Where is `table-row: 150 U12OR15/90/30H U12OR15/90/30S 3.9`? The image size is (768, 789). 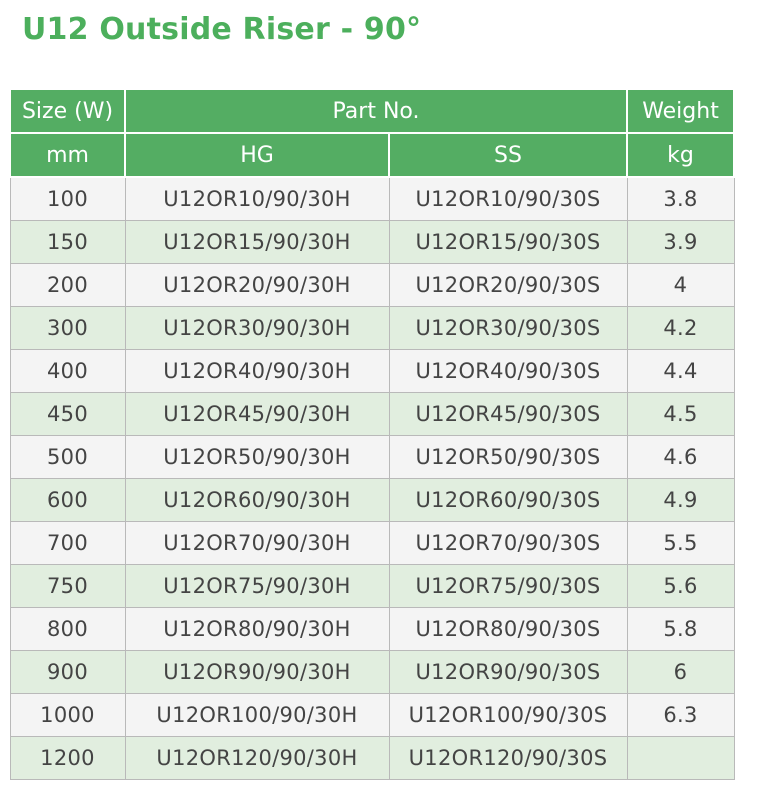 table-row: 150 U12OR15/90/30H U12OR15/90/30S 3.9 is located at coordinates (372, 242).